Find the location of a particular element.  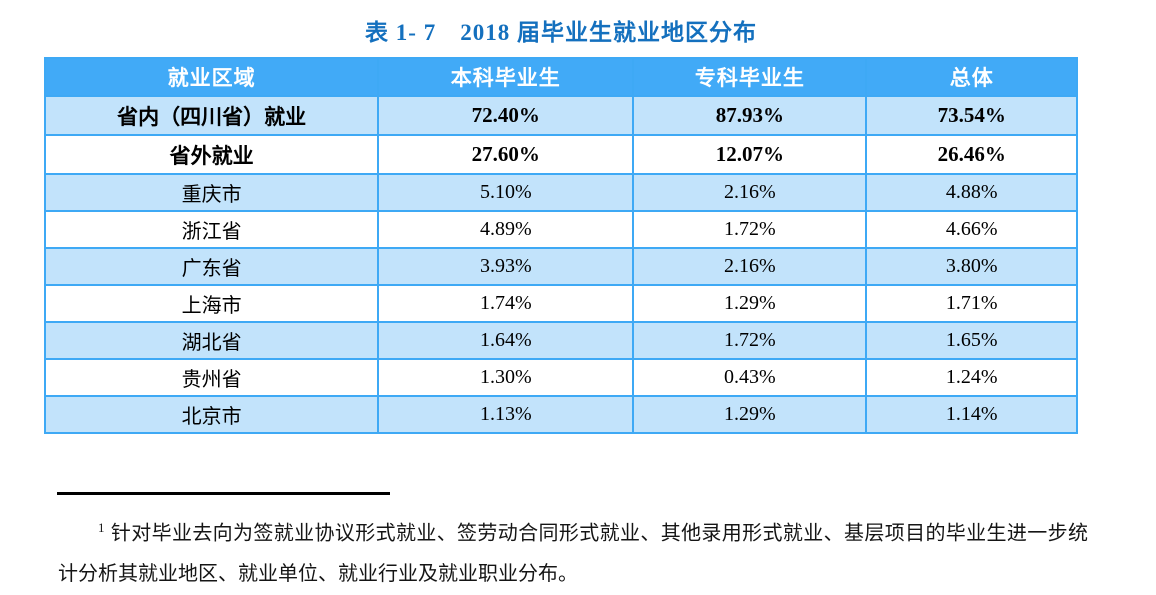

region-cell: 上海市 is located at coordinates (211, 303).